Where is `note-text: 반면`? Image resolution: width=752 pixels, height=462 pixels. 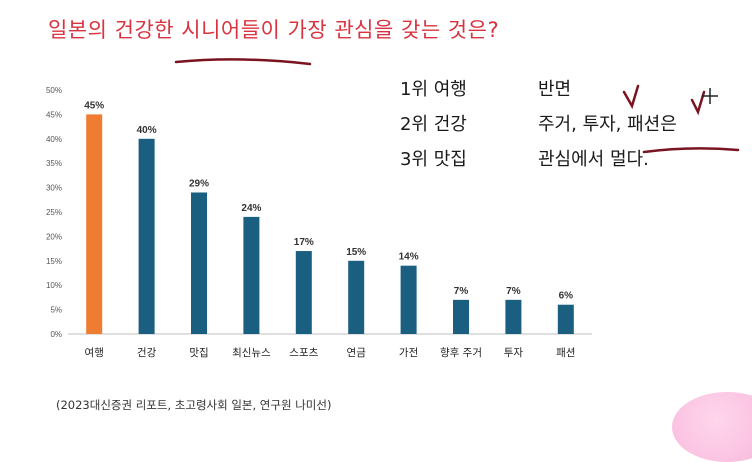
note-text: 반면 is located at coordinates (555, 89).